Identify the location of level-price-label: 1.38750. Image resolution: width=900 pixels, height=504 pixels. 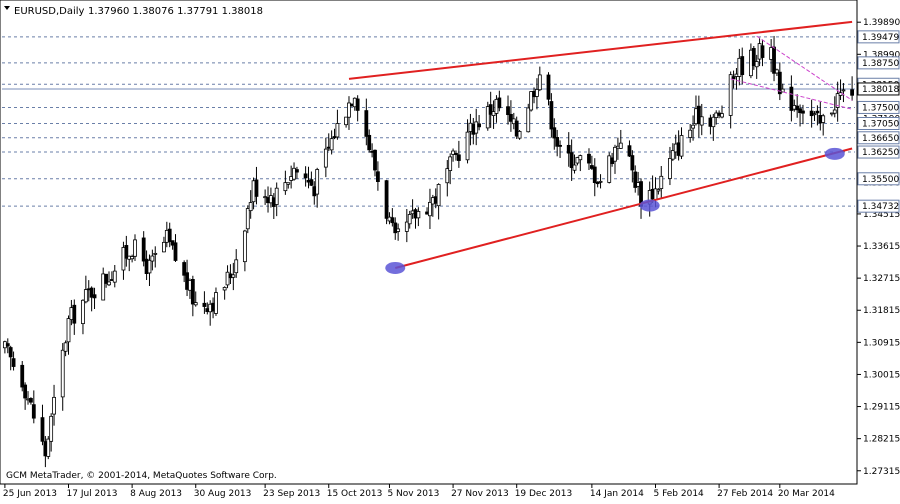
(880, 64).